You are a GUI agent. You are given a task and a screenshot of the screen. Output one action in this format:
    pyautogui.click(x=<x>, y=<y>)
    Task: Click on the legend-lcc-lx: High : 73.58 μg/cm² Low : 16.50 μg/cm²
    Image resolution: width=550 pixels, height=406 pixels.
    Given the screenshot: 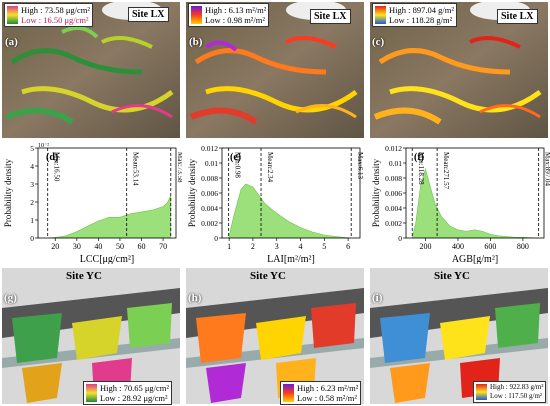 What is the action you would take?
    pyautogui.click(x=48, y=15)
    